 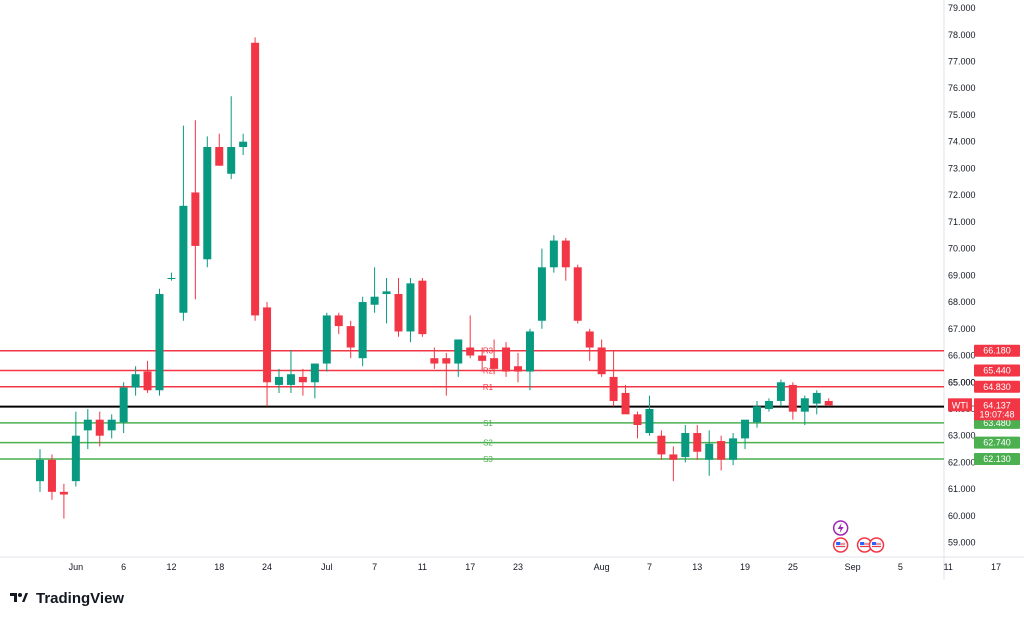 What do you see at coordinates (171, 567) in the screenshot?
I see `x-tick-label: 12` at bounding box center [171, 567].